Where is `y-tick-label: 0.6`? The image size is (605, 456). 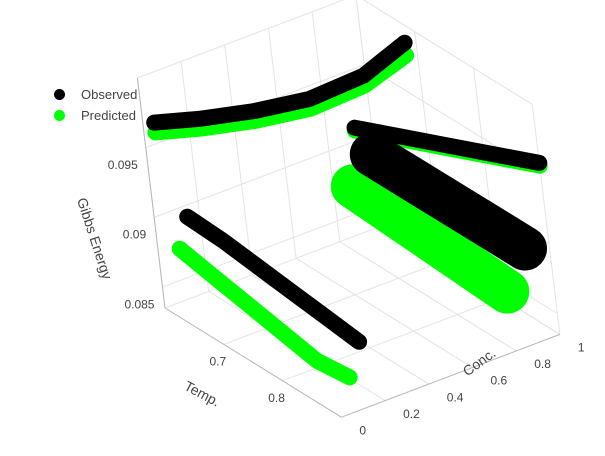
y-tick-label: 0.6 is located at coordinates (499, 381).